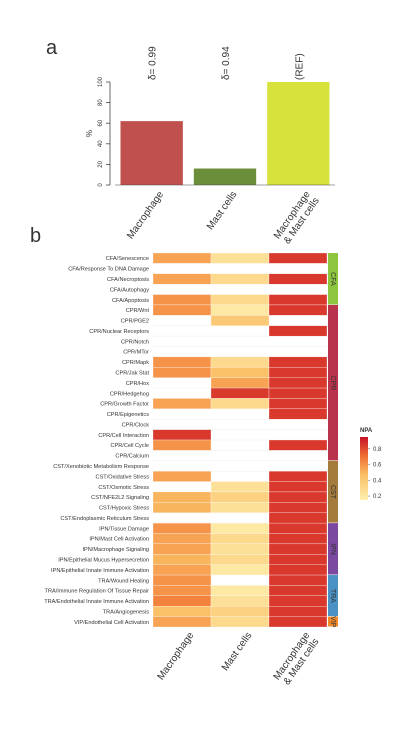 The height and width of the screenshot is (746, 405). I want to click on row-label: CFA/Senescence, so click(127, 259).